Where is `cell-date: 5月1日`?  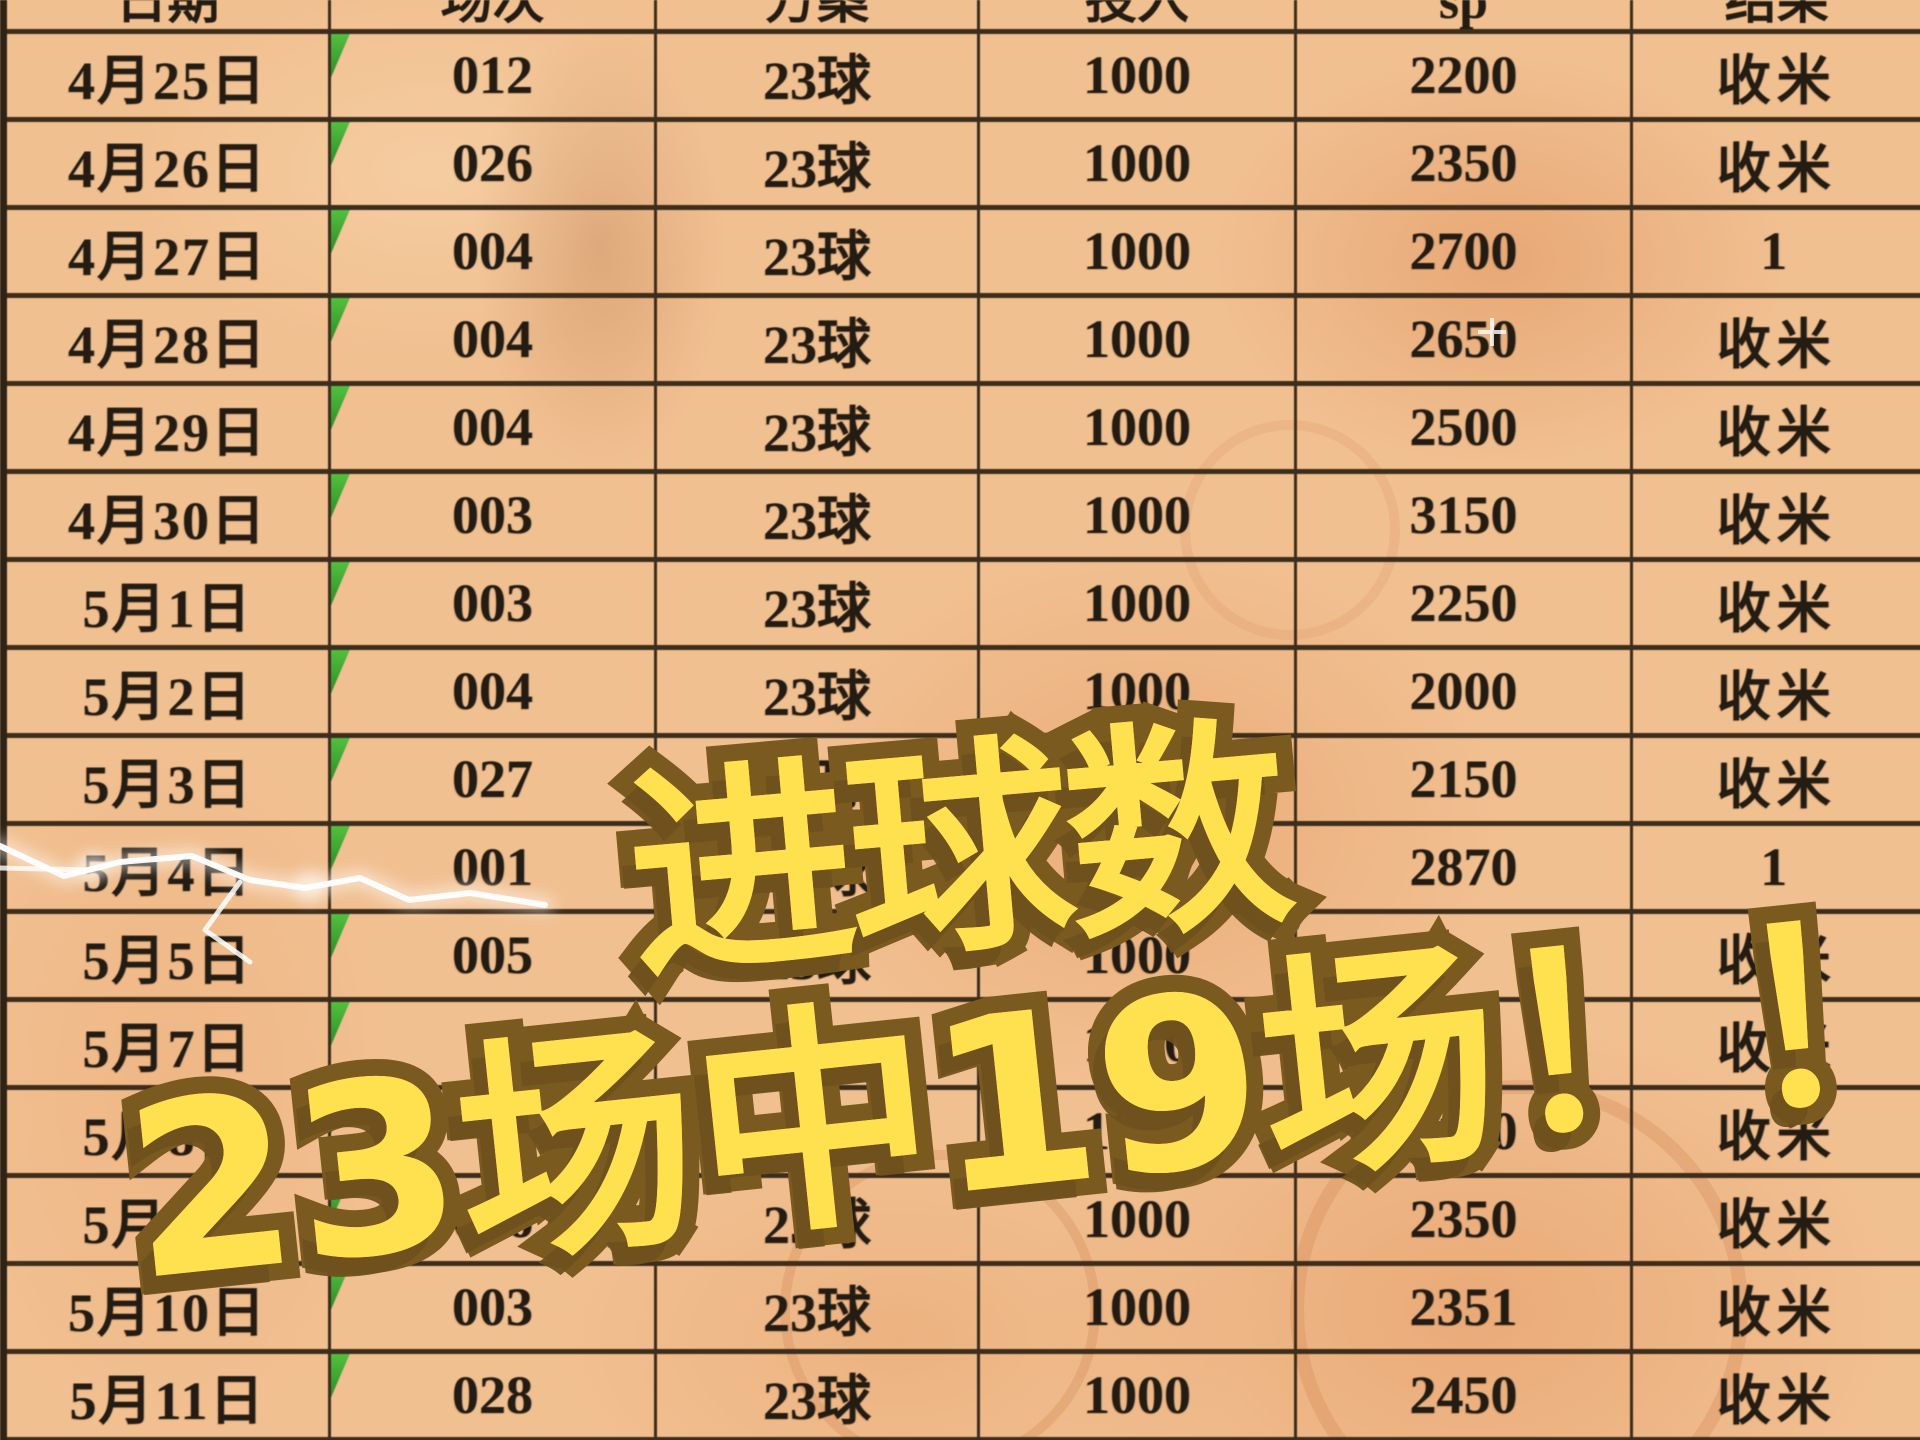
cell-date: 5月1日 is located at coordinates (166, 603).